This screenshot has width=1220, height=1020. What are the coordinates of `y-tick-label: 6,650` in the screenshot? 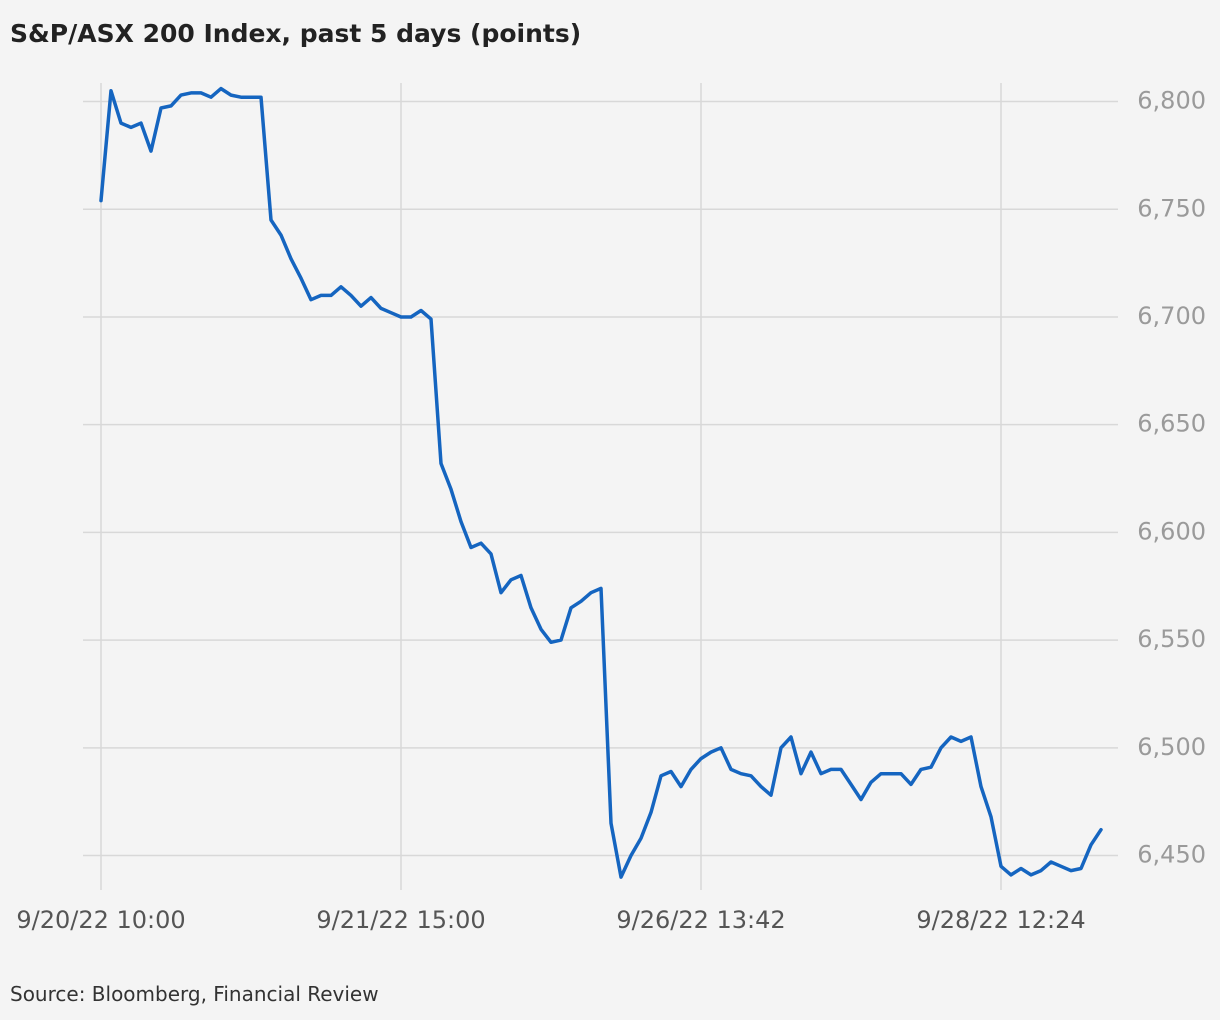 It's located at (1171, 424).